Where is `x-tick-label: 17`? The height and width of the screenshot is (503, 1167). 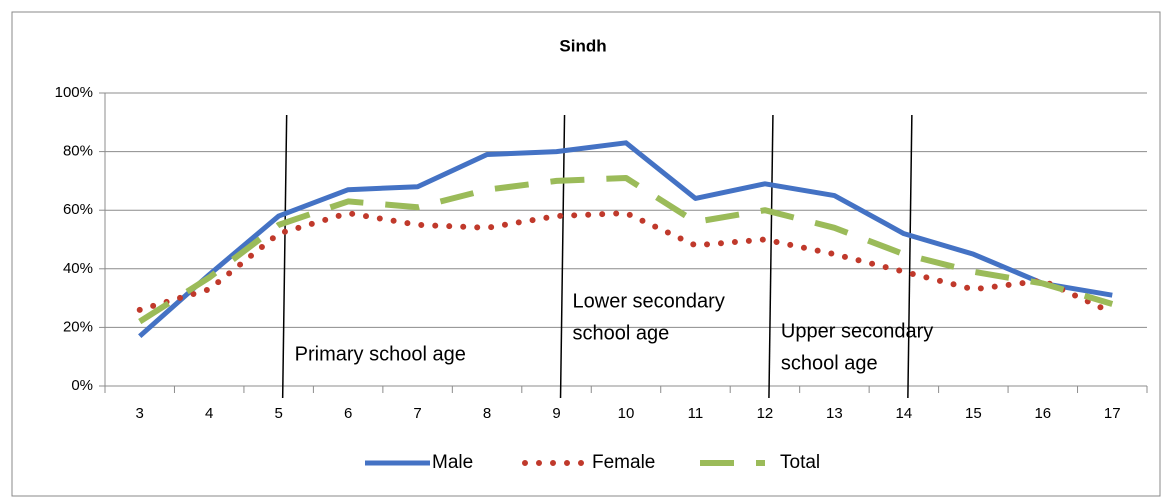
x-tick-label: 17 is located at coordinates (1112, 413).